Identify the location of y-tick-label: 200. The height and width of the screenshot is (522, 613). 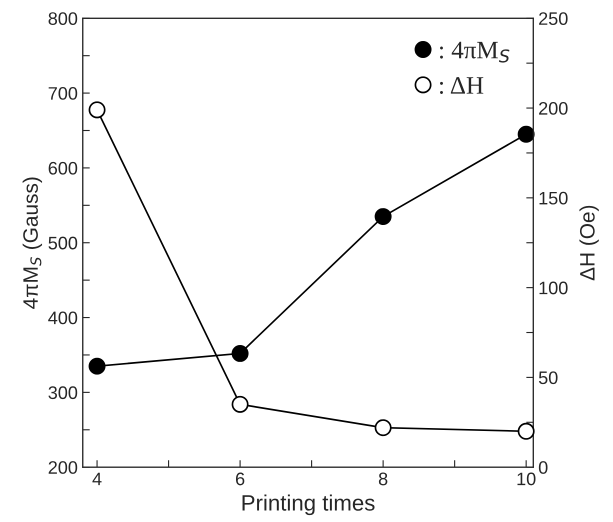
(63, 467).